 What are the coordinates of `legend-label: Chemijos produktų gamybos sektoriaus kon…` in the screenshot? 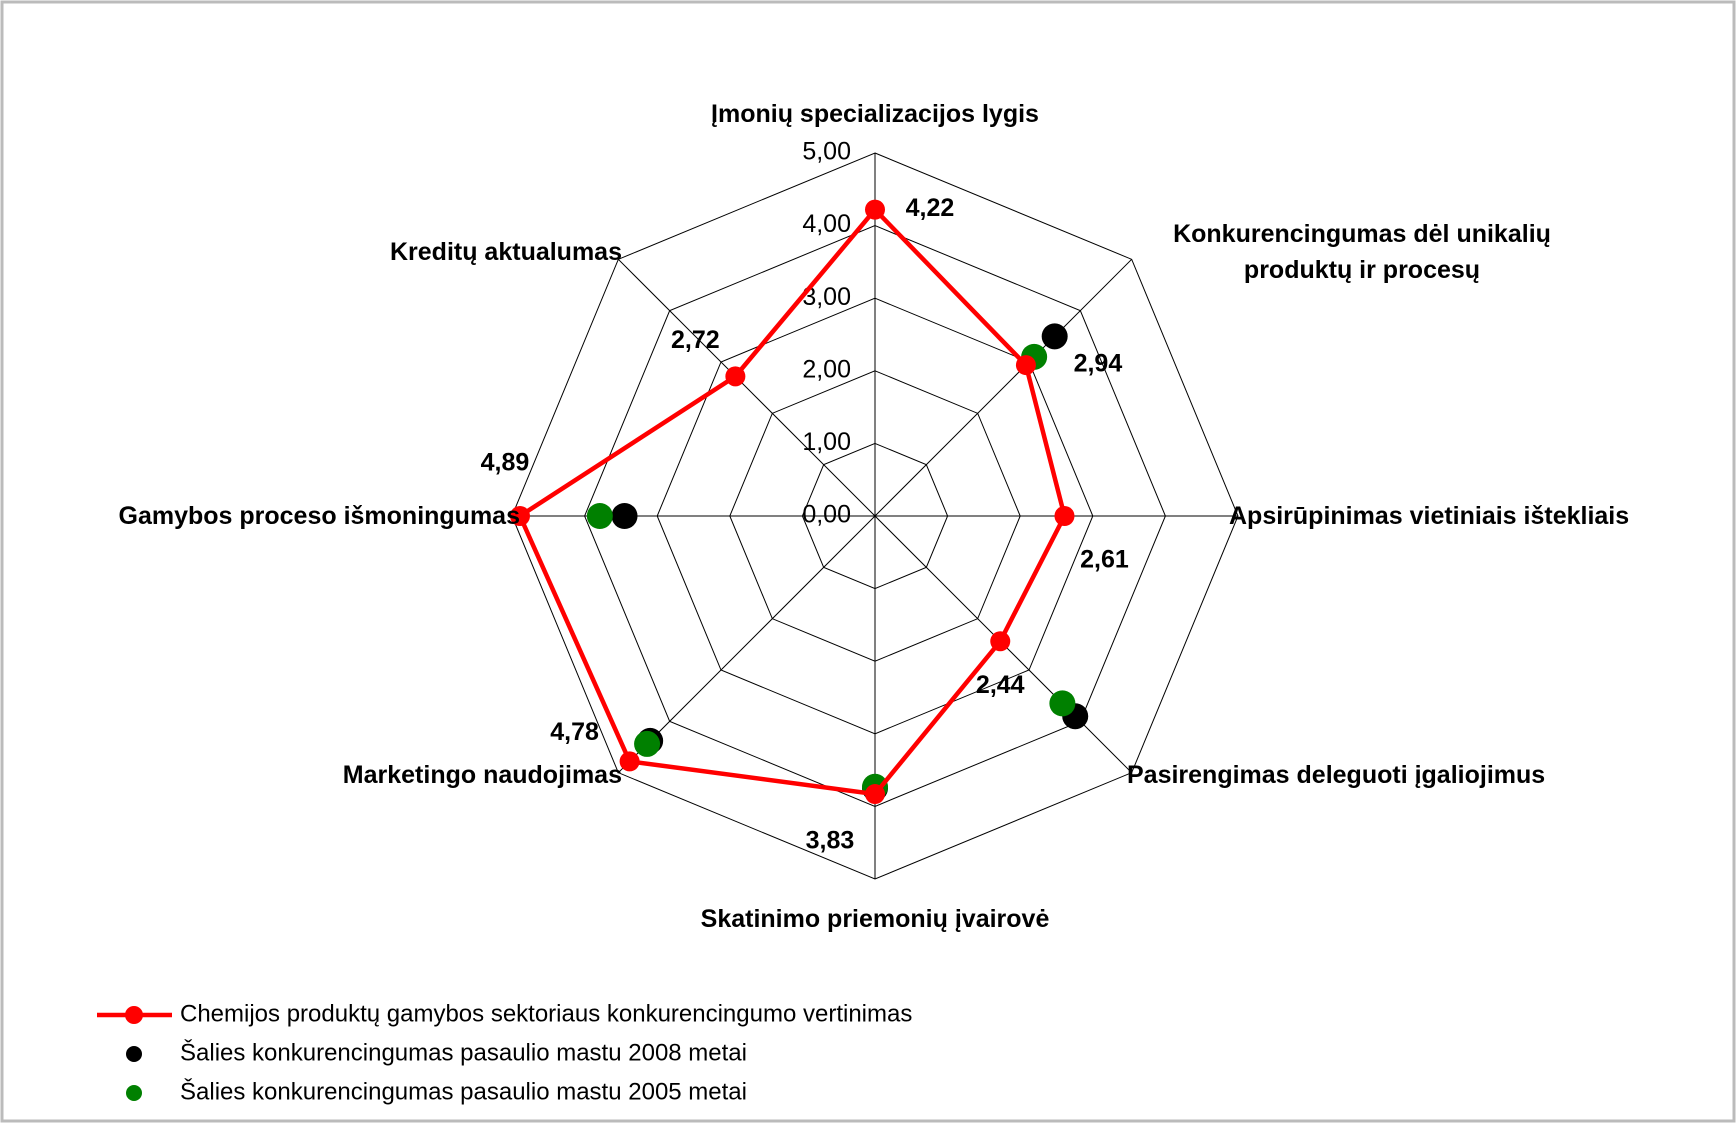 It's located at (546, 1013).